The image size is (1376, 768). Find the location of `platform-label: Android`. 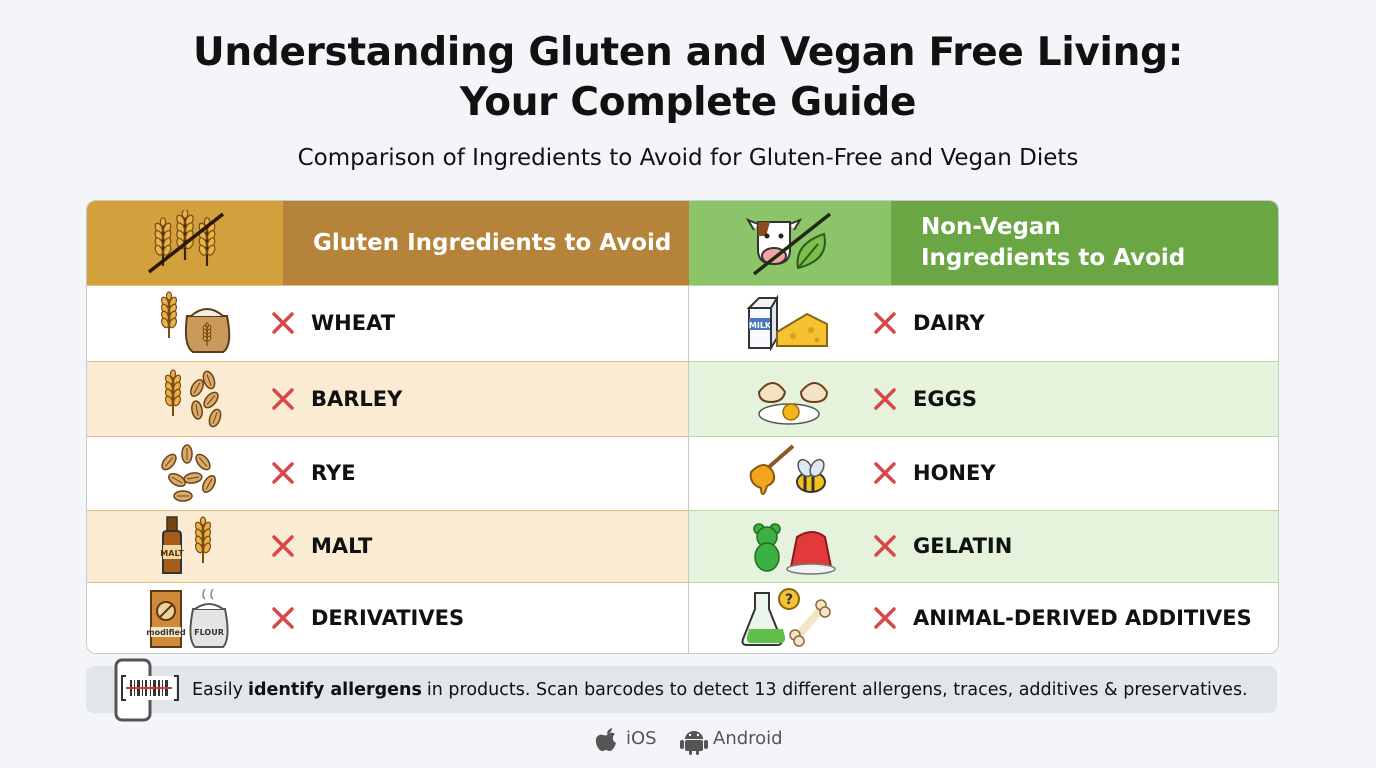

platform-label: Android is located at coordinates (748, 738).